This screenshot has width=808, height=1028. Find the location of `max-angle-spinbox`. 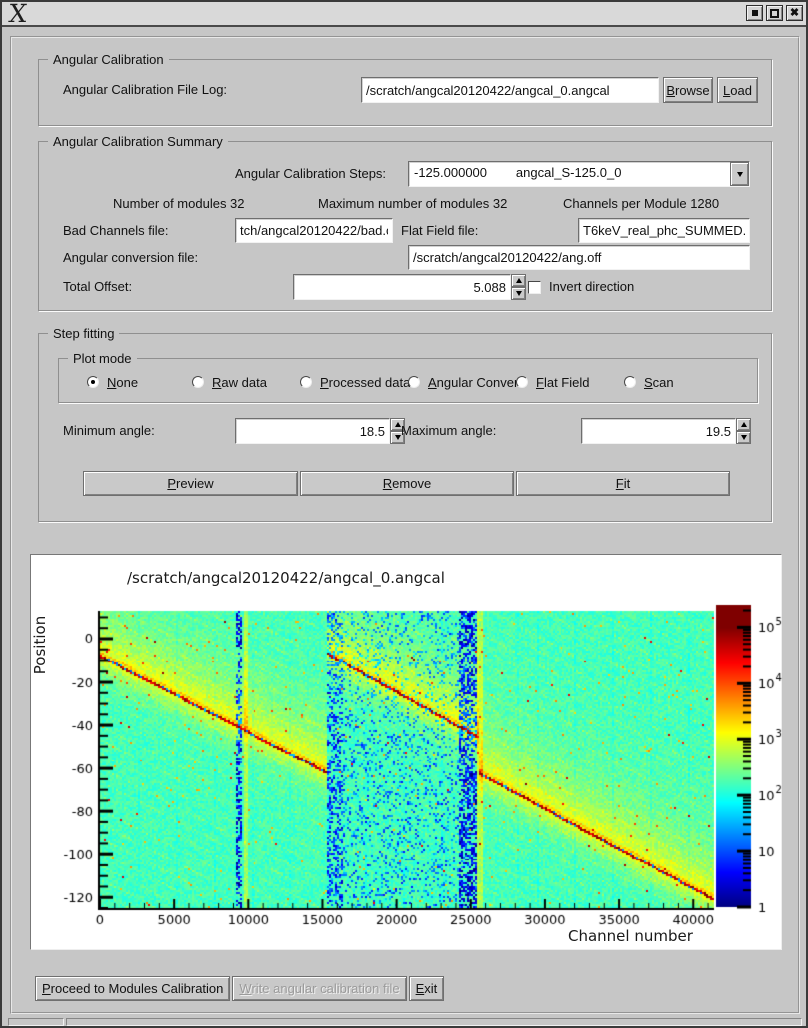

max-angle-spinbox is located at coordinates (666, 431).